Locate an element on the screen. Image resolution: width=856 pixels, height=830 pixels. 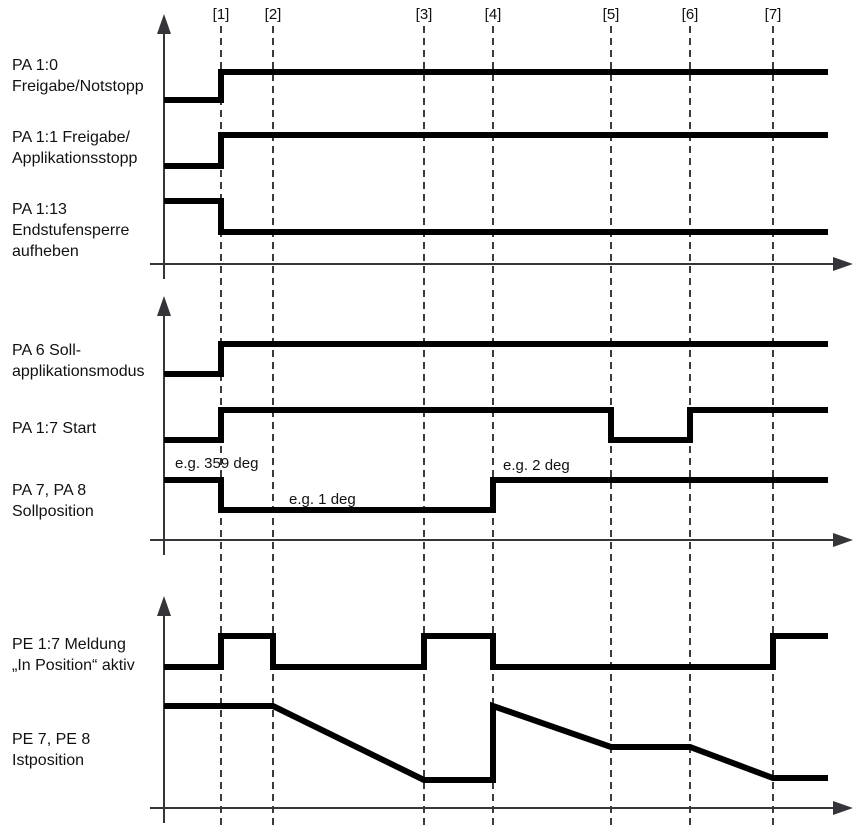
signal-label-line: PE 7, PE 8 is located at coordinates (51, 739).